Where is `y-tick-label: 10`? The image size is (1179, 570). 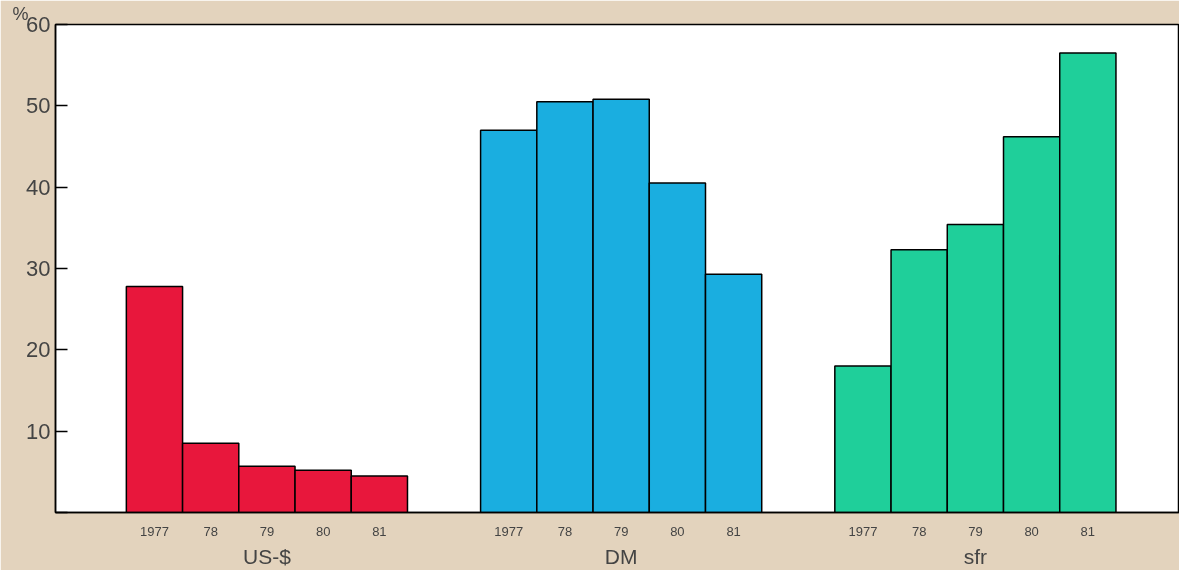
y-tick-label: 10 is located at coordinates (38, 431).